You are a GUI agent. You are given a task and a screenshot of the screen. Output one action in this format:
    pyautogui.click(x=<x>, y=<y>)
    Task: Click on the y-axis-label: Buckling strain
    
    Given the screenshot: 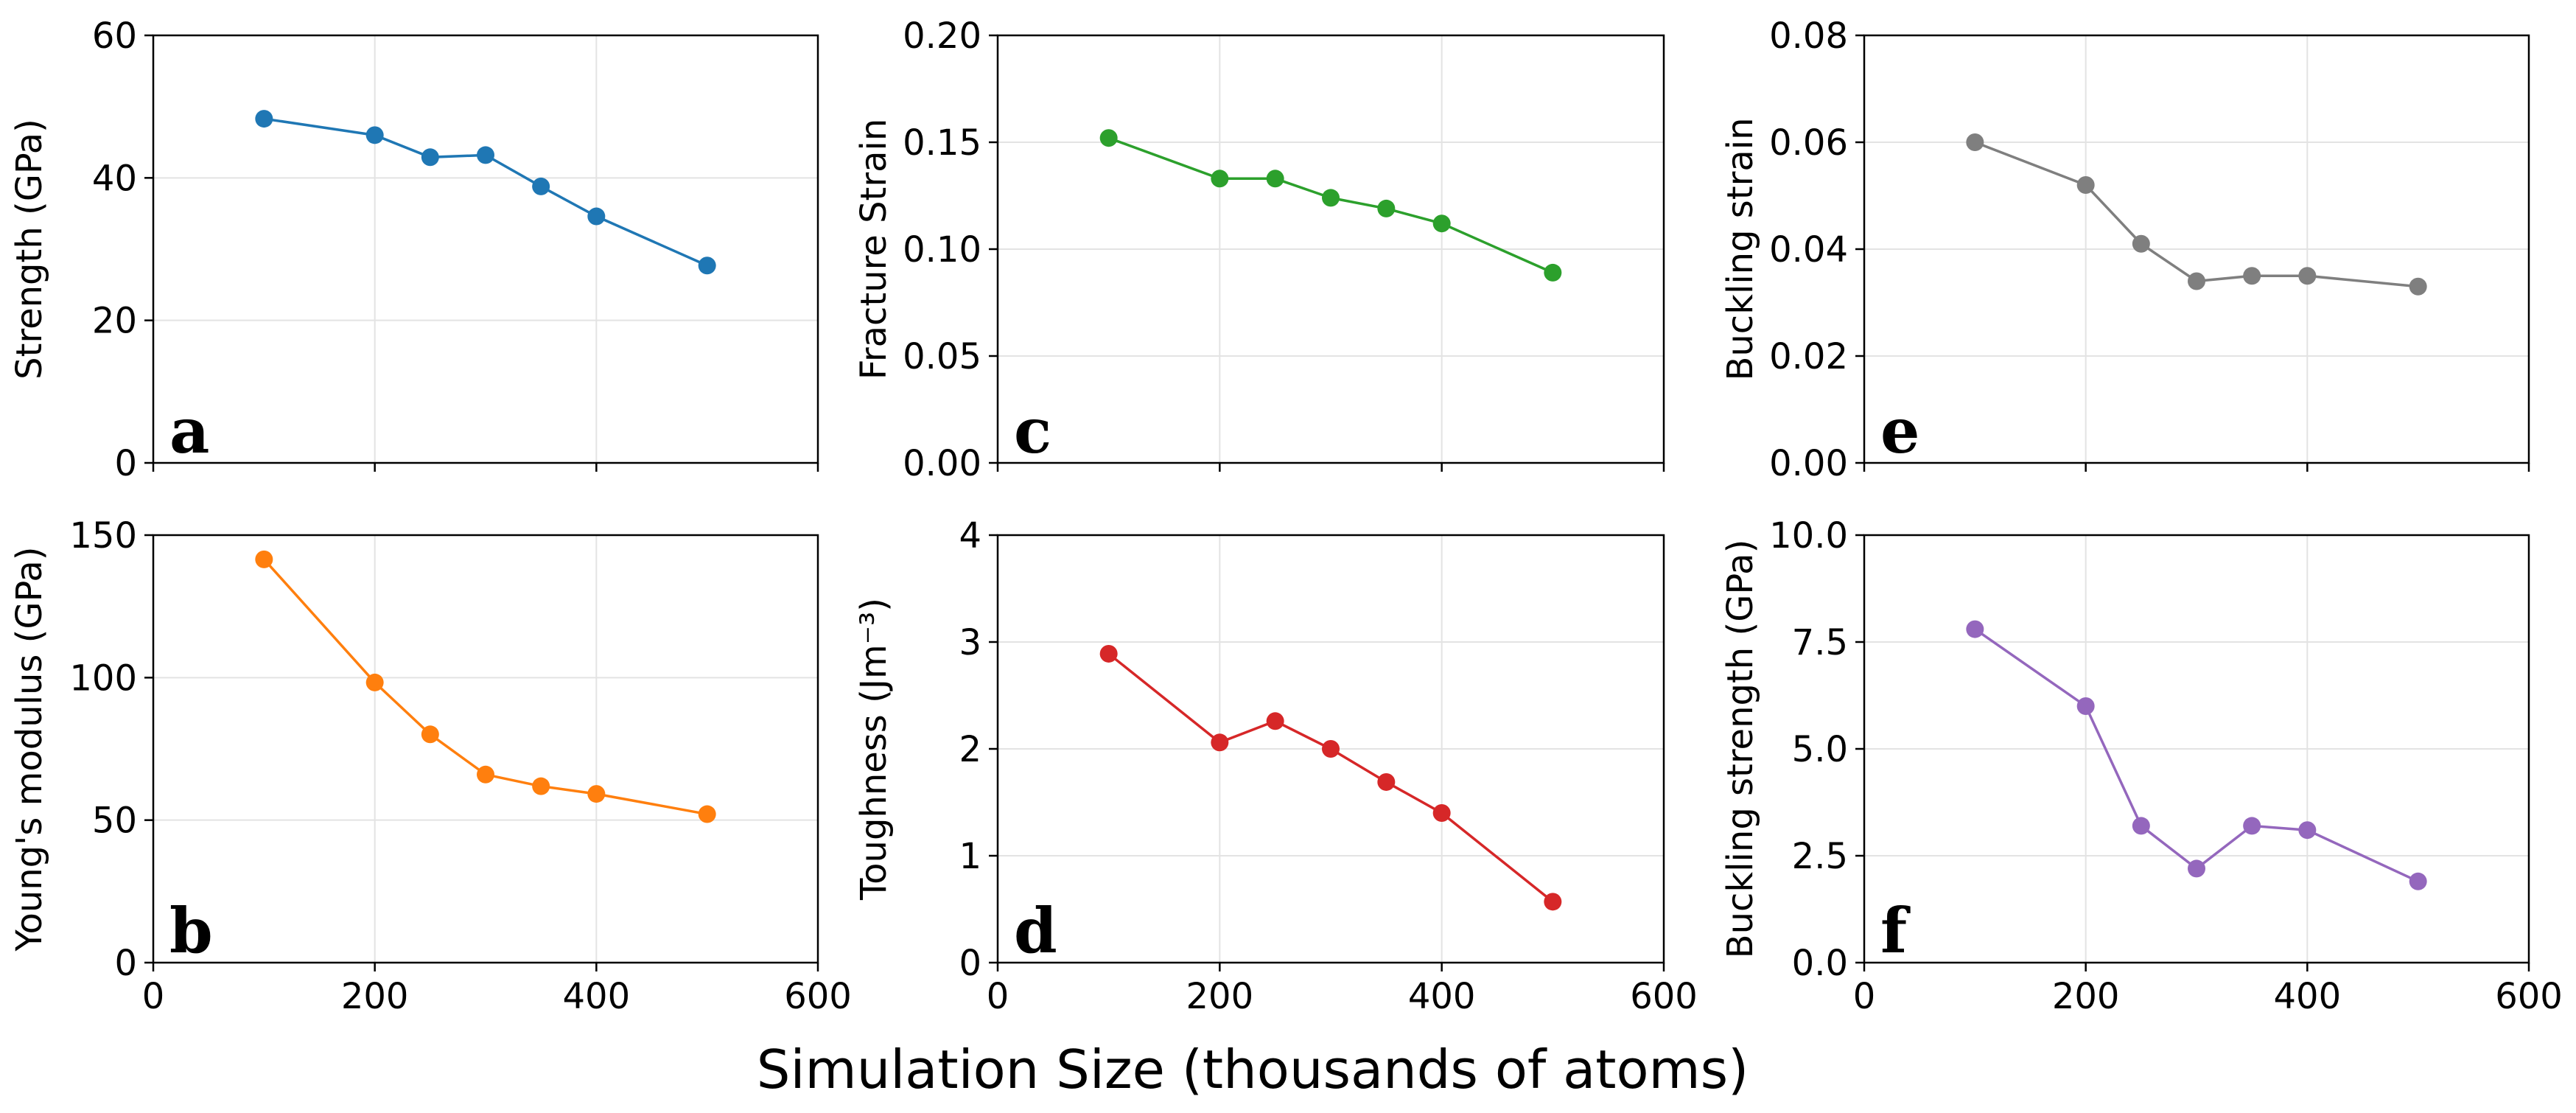 What is the action you would take?
    pyautogui.click(x=1740, y=248)
    